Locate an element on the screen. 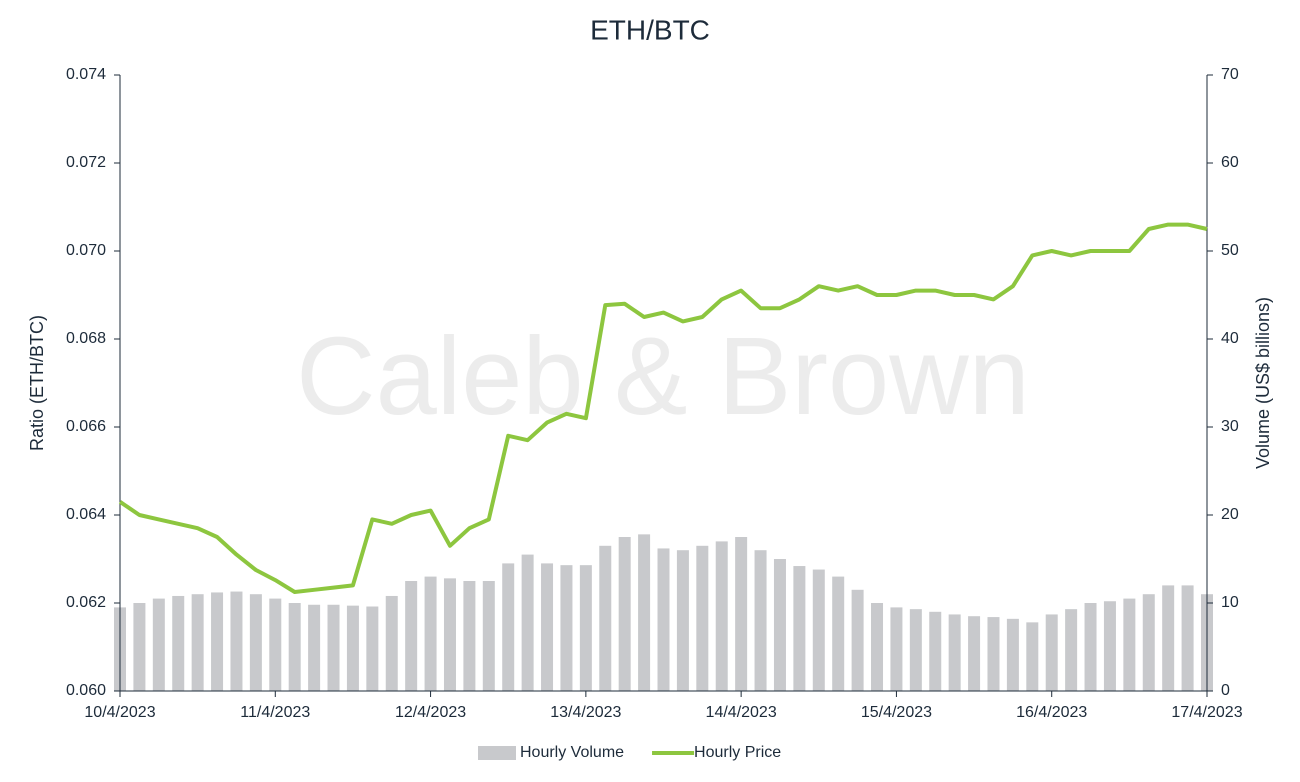 Image resolution: width=1300 pixels, height=782 pixels. y-tick-label: 0.064 is located at coordinates (86, 514).